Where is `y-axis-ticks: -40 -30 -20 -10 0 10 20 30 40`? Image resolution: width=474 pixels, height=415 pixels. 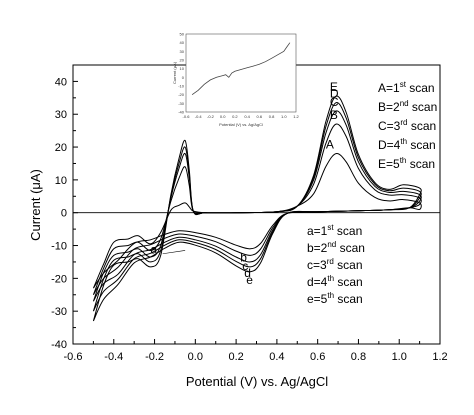 y-axis-ticks: -40 -30 -20 -10 0 10 20 30 40 is located at coordinates (64, 213).